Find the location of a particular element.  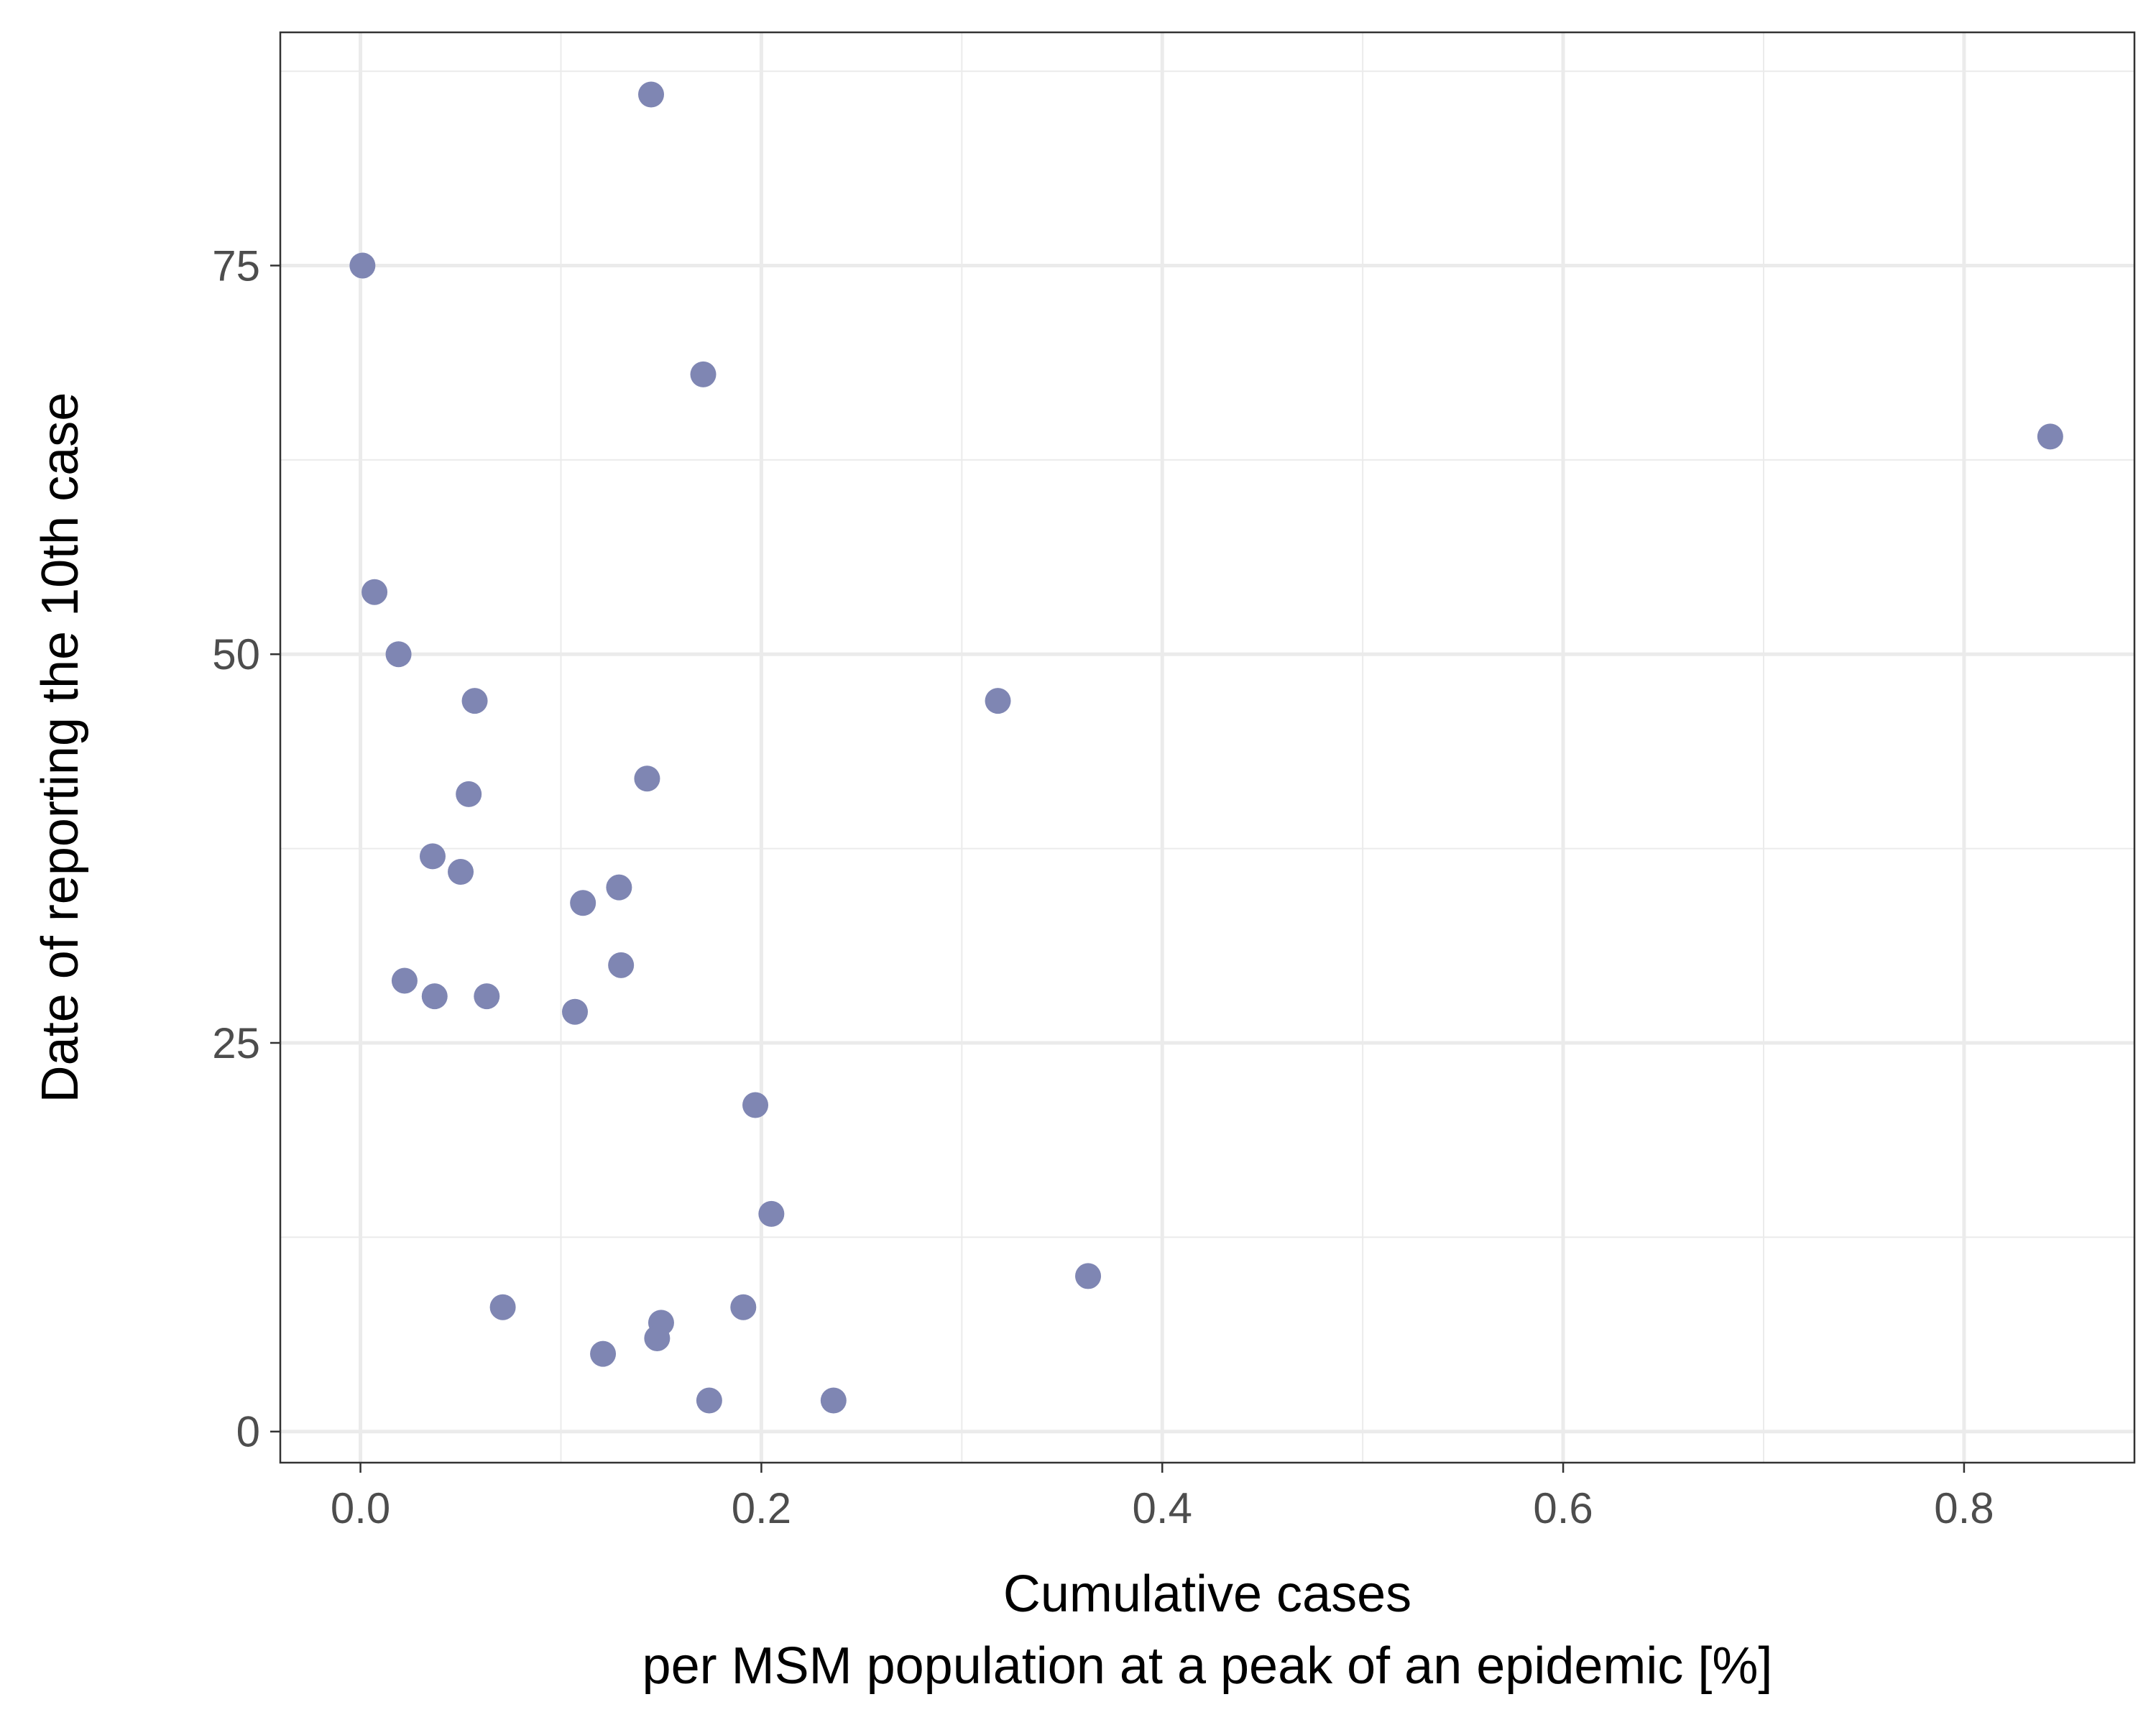

y-tick-label: 50 is located at coordinates (236, 654).